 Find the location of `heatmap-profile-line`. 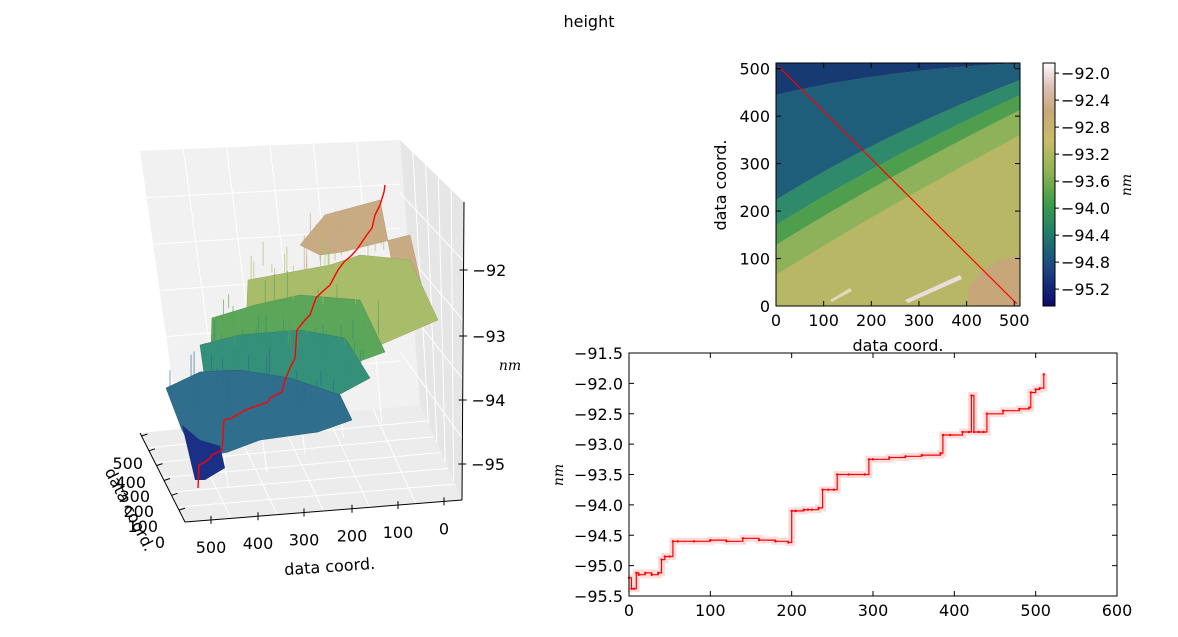

heatmap-profile-line is located at coordinates (897, 185).